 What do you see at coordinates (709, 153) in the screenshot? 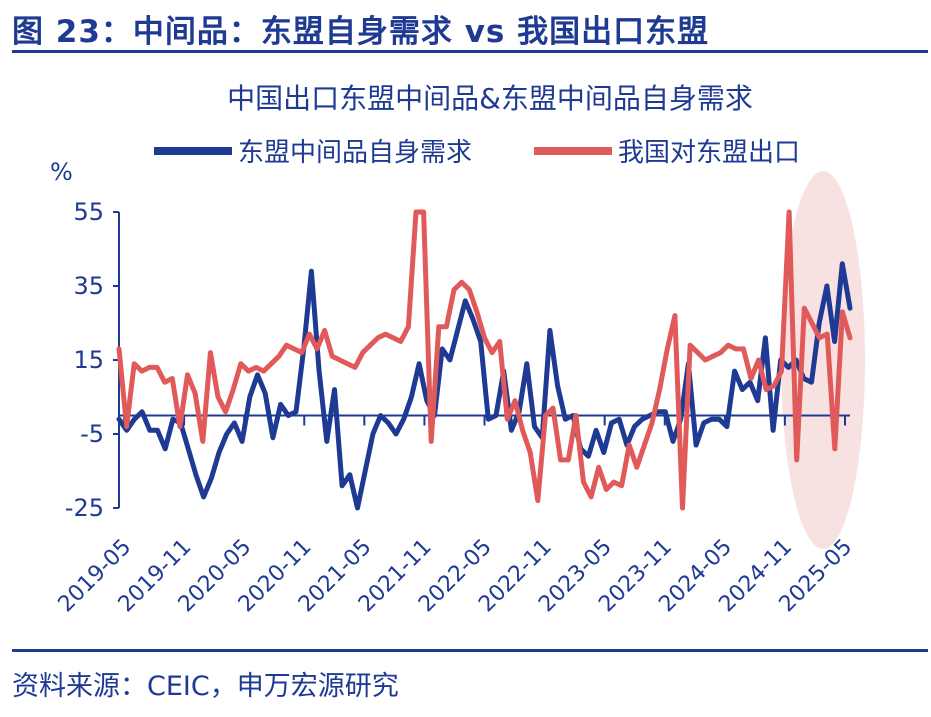
I see `legend-label-exports: 我国对东盟出口` at bounding box center [709, 153].